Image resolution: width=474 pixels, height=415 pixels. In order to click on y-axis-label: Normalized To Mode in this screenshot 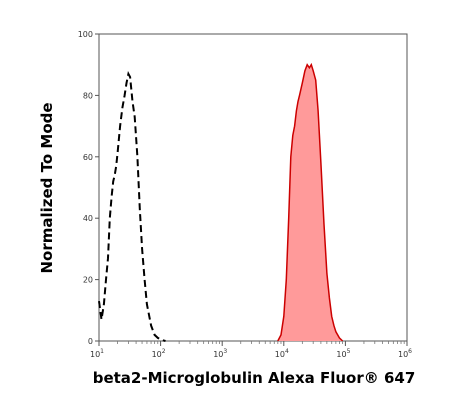, I will do `click(47, 187)`.